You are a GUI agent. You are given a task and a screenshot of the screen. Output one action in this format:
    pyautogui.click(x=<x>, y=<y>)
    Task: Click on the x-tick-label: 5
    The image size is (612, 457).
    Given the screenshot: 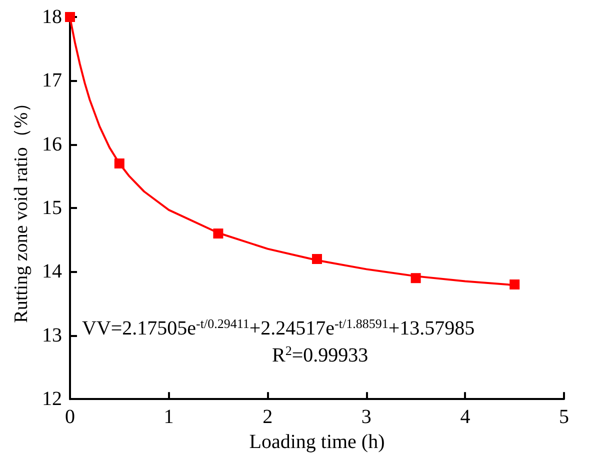 What is the action you would take?
    pyautogui.click(x=564, y=417)
    